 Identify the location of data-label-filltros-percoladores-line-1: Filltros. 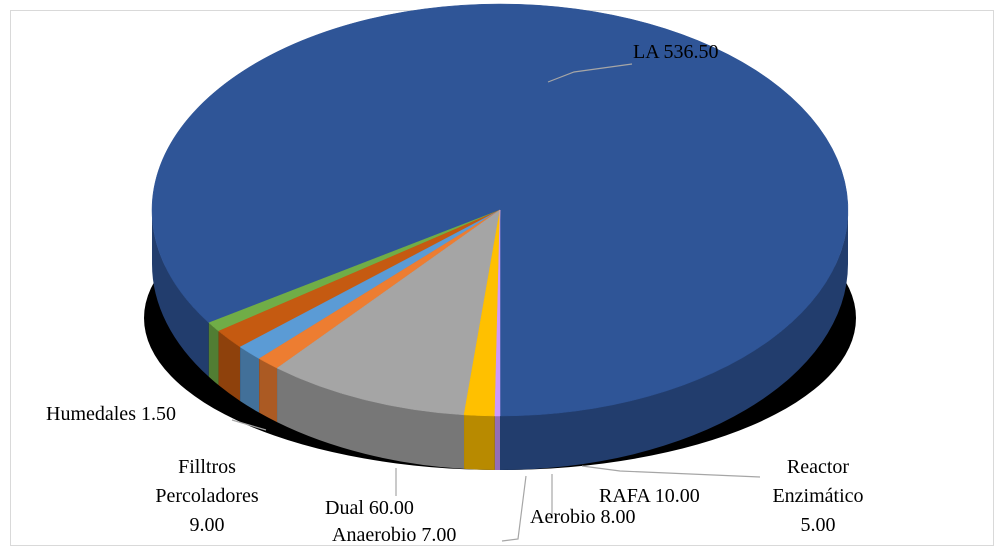
(207, 467).